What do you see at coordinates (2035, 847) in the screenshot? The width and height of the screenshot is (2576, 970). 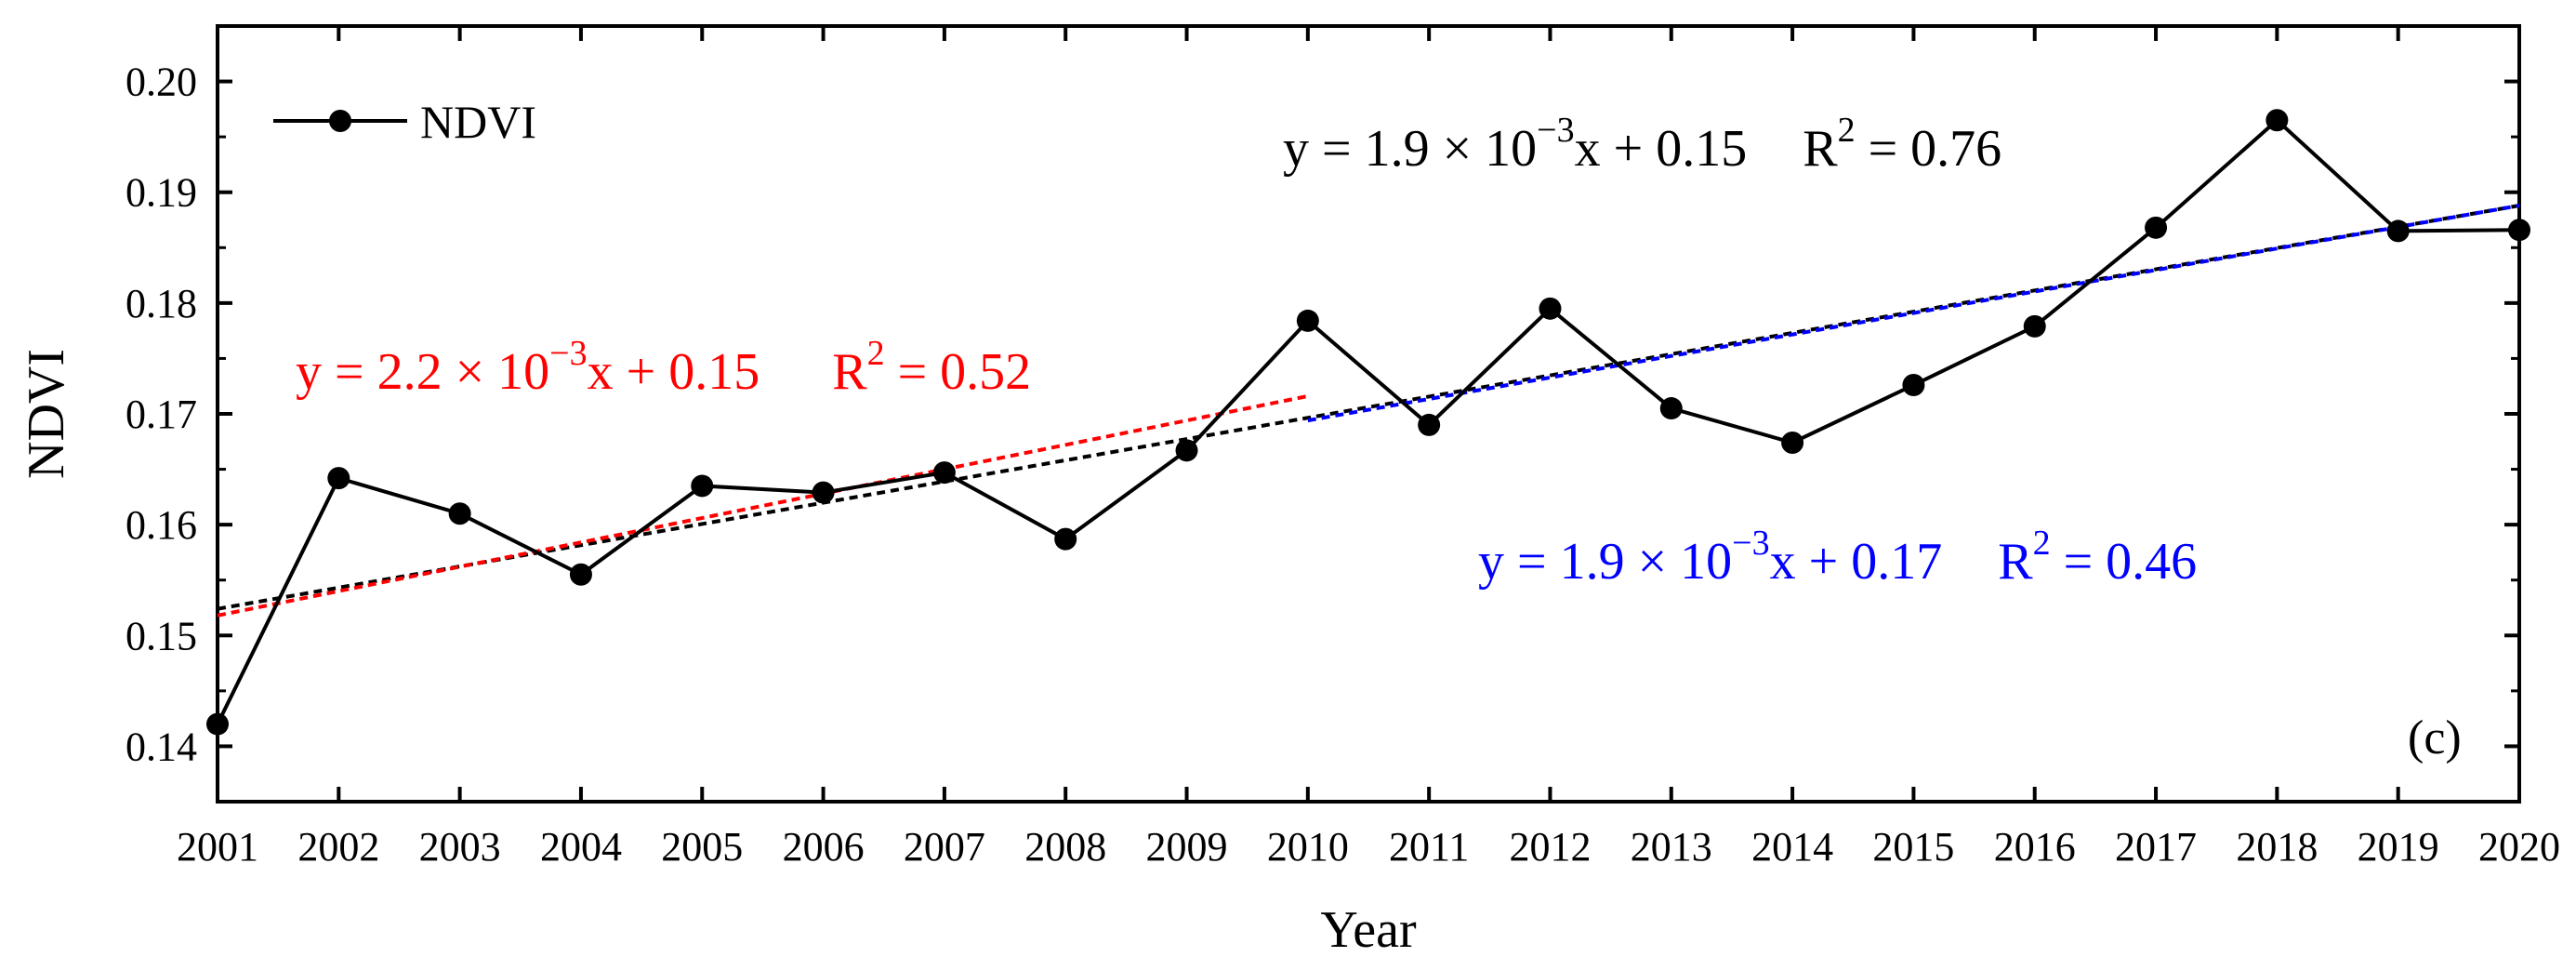 I see `x-tick-label: 2016` at bounding box center [2035, 847].